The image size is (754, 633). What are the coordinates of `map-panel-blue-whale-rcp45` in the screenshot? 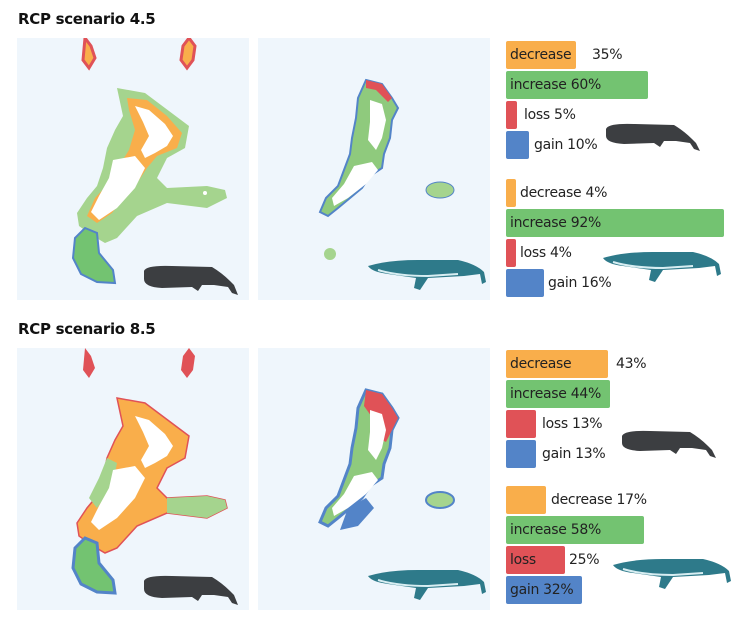 It's located at (374, 169).